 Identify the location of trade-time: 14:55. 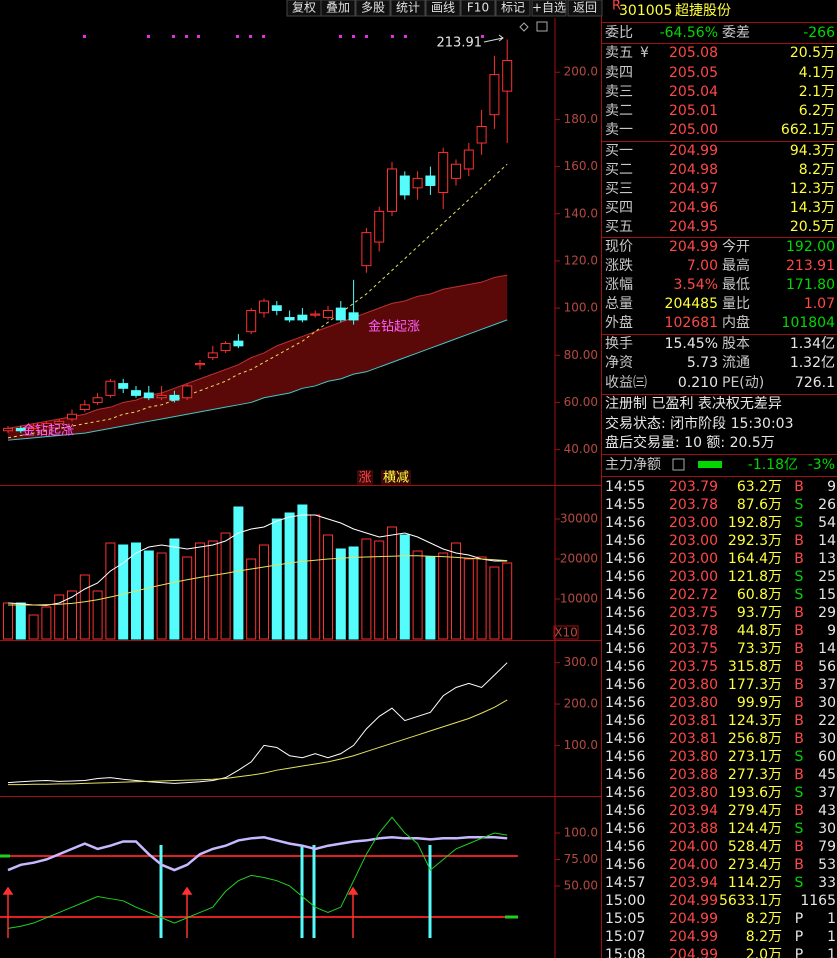
(625, 487).